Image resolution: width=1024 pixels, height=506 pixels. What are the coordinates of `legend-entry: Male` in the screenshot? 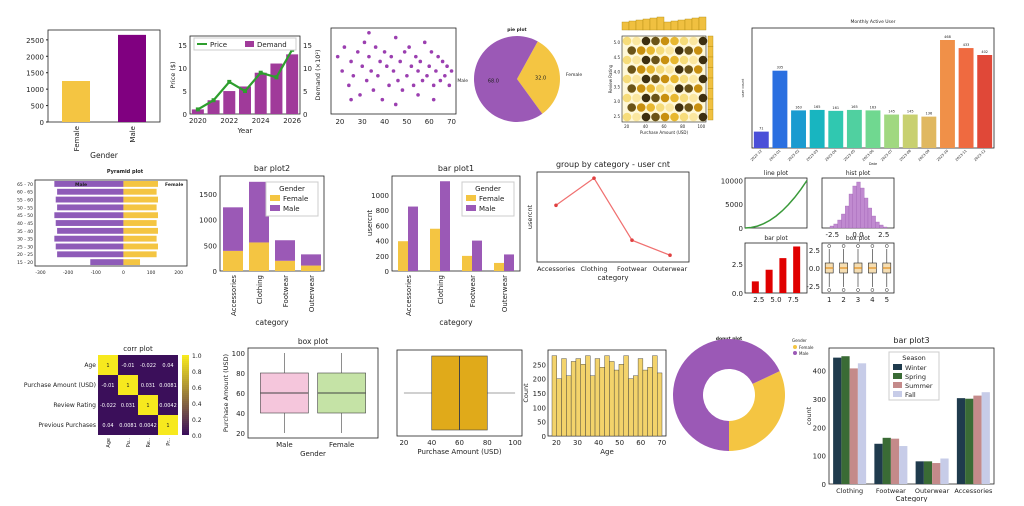 It's located at (804, 353).